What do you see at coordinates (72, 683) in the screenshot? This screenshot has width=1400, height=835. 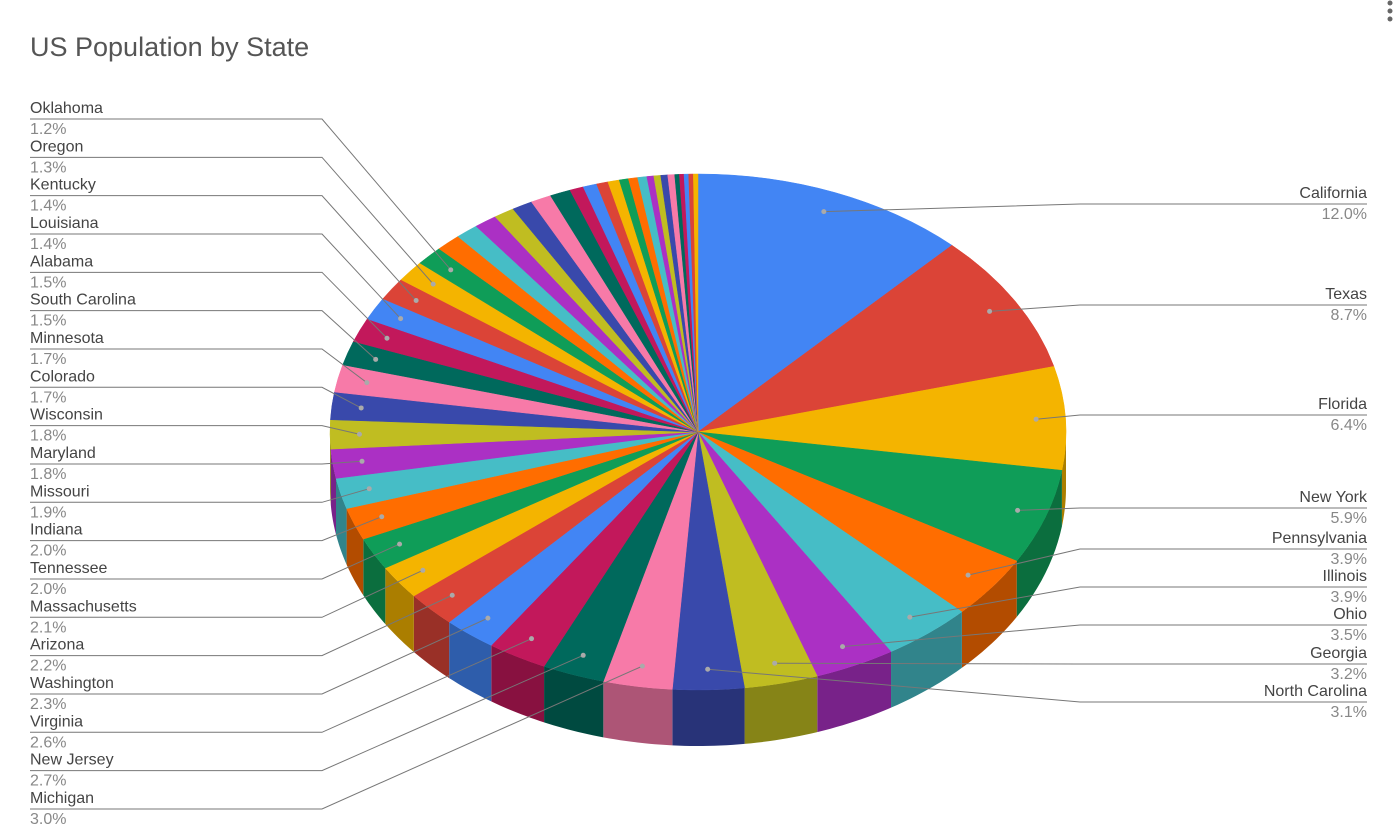 I see `label-name: Washington` at bounding box center [72, 683].